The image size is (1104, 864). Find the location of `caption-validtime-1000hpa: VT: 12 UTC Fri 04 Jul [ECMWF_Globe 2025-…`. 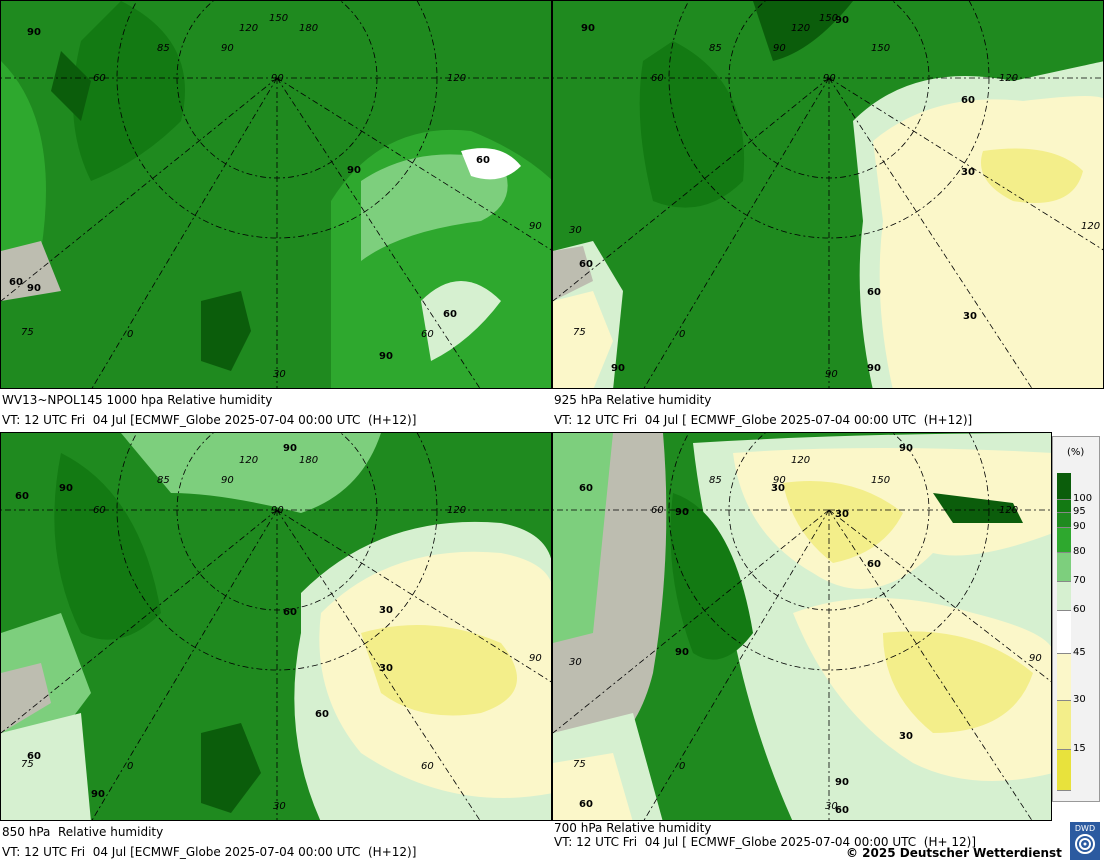

caption-validtime-1000hpa: VT: 12 UTC Fri 04 Jul [ECMWF_Globe 2025-… is located at coordinates (209, 420).